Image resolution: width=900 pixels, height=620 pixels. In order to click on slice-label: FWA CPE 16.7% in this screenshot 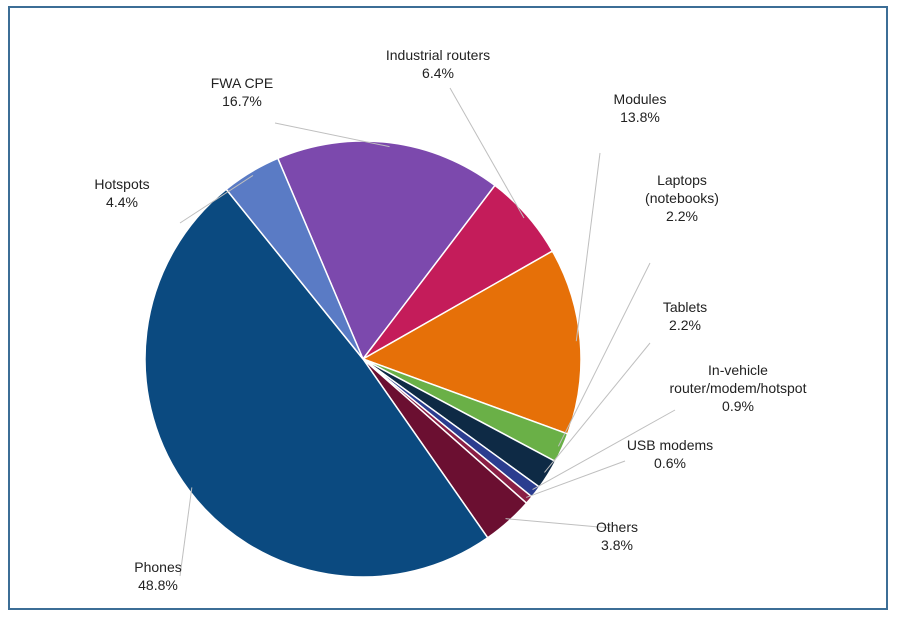, I will do `click(242, 92)`.